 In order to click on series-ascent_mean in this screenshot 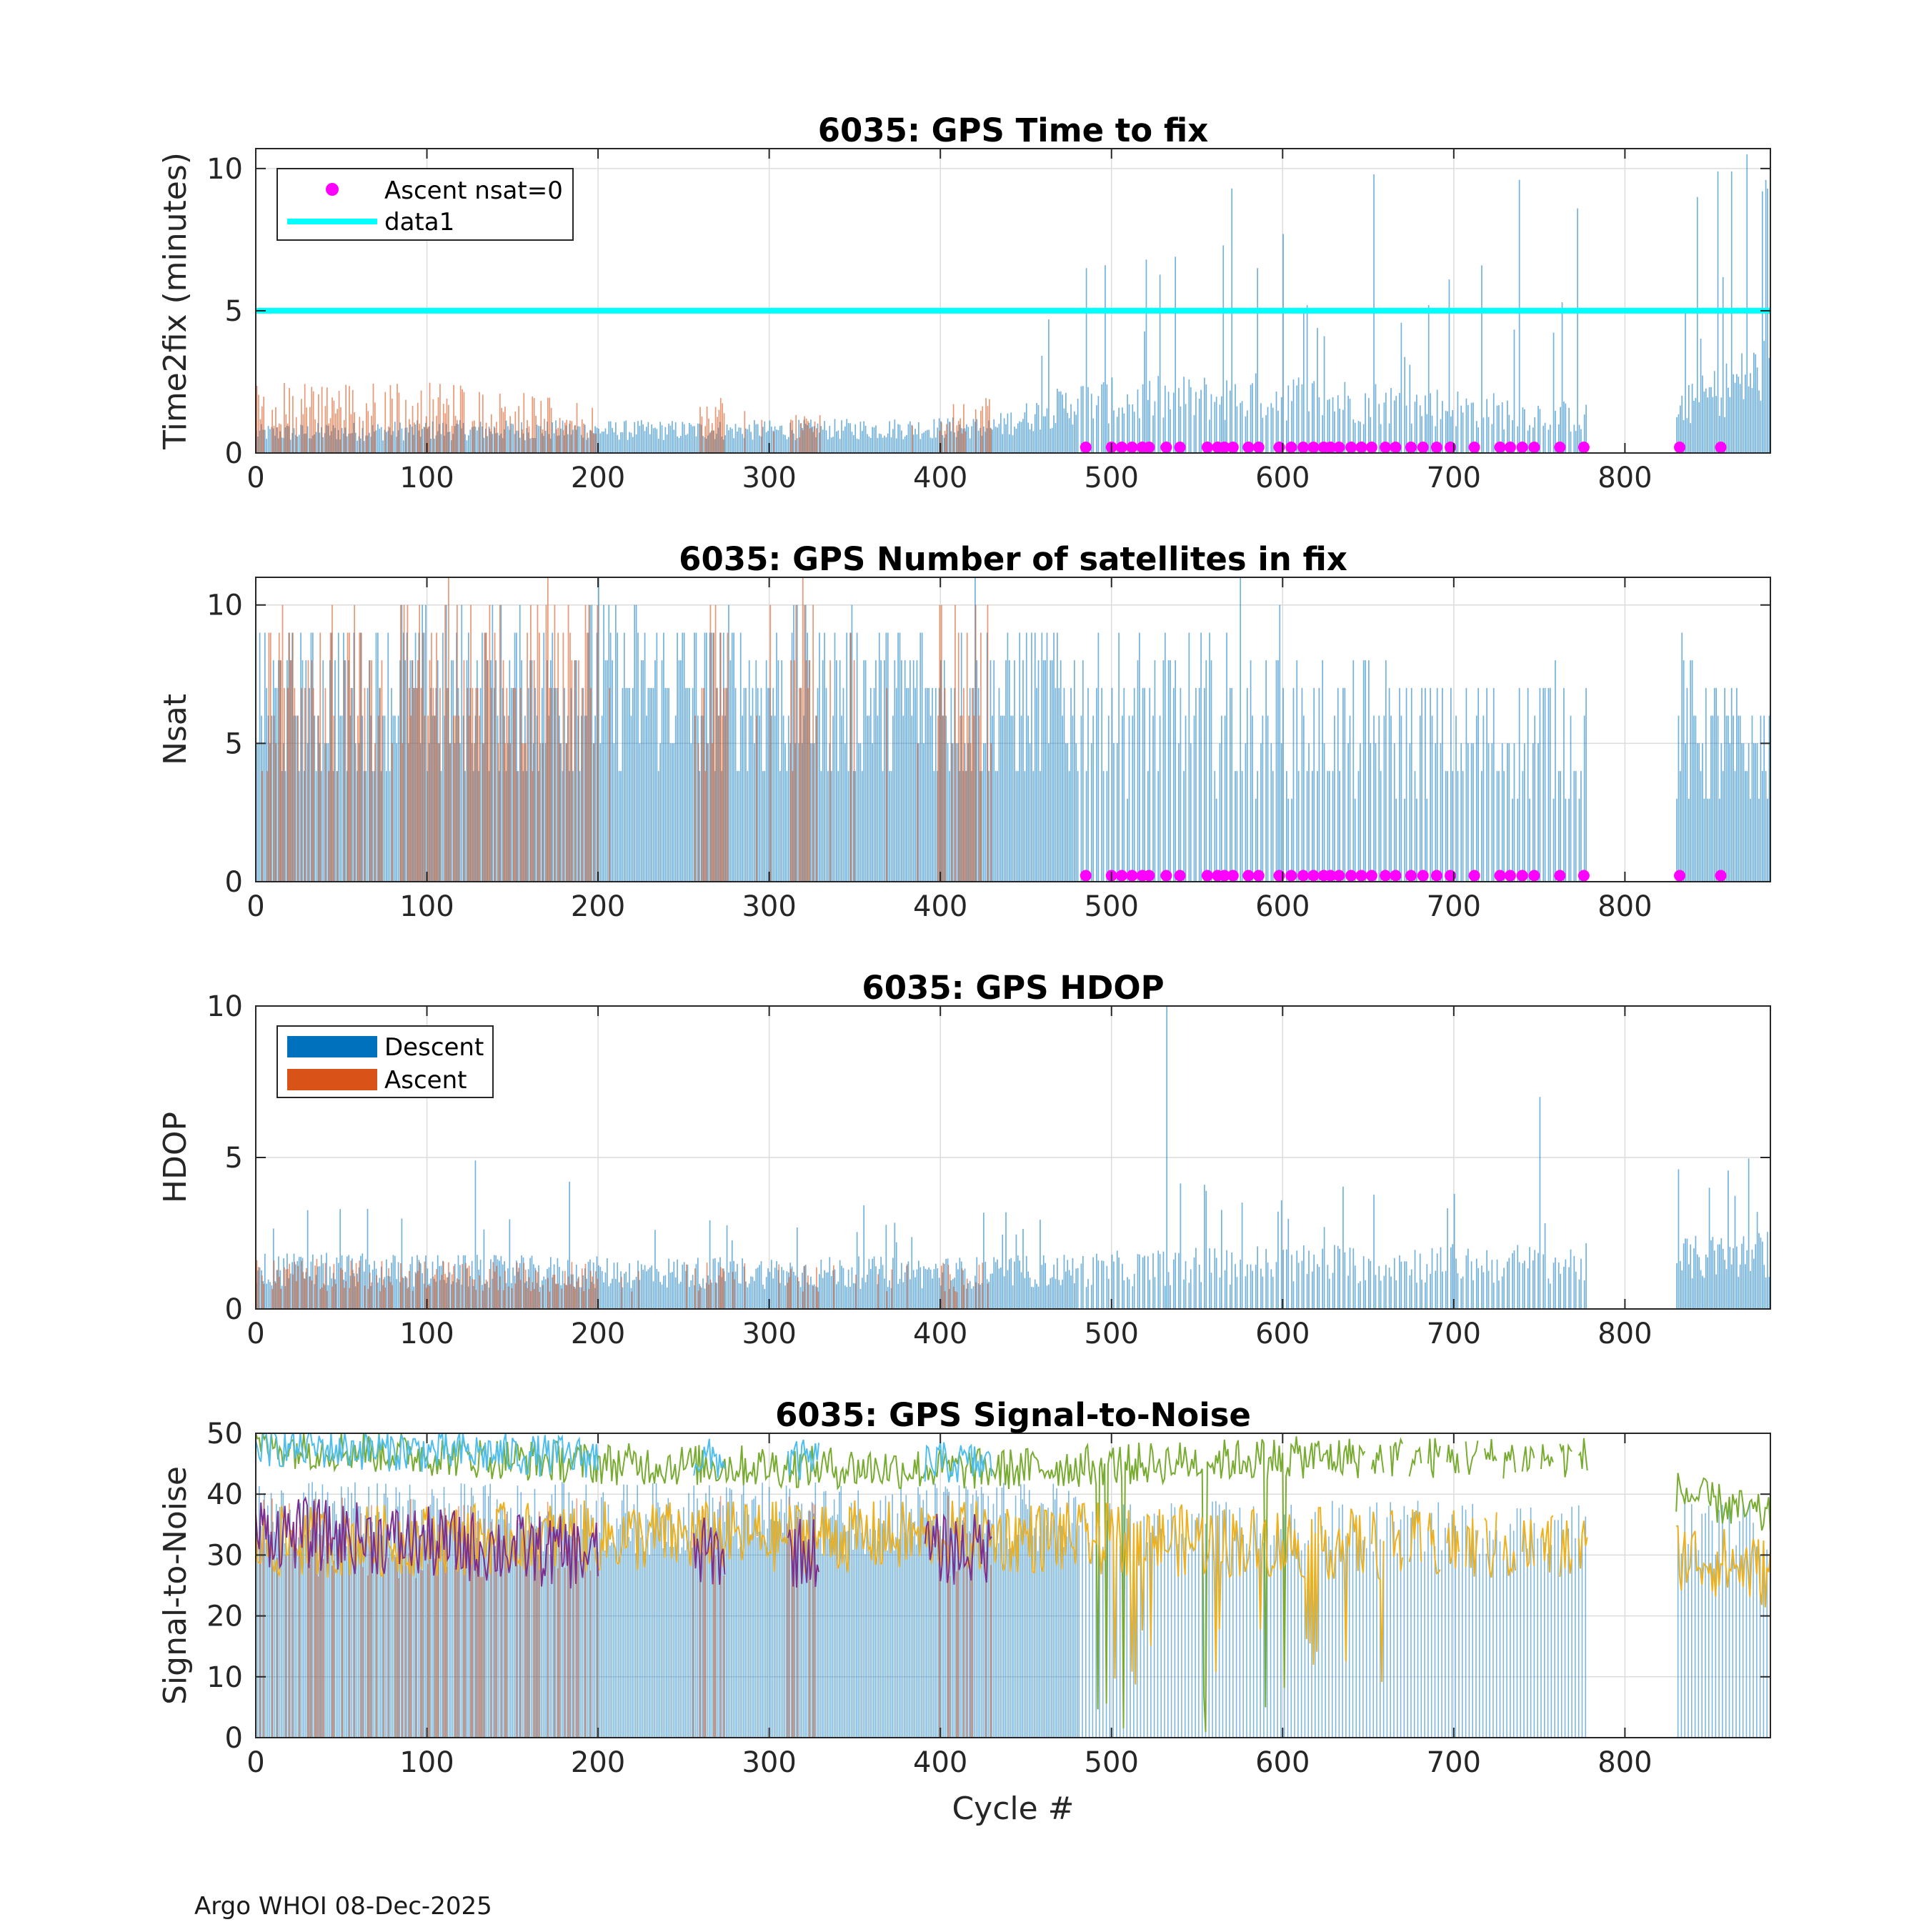, I will do `click(624, 1542)`.